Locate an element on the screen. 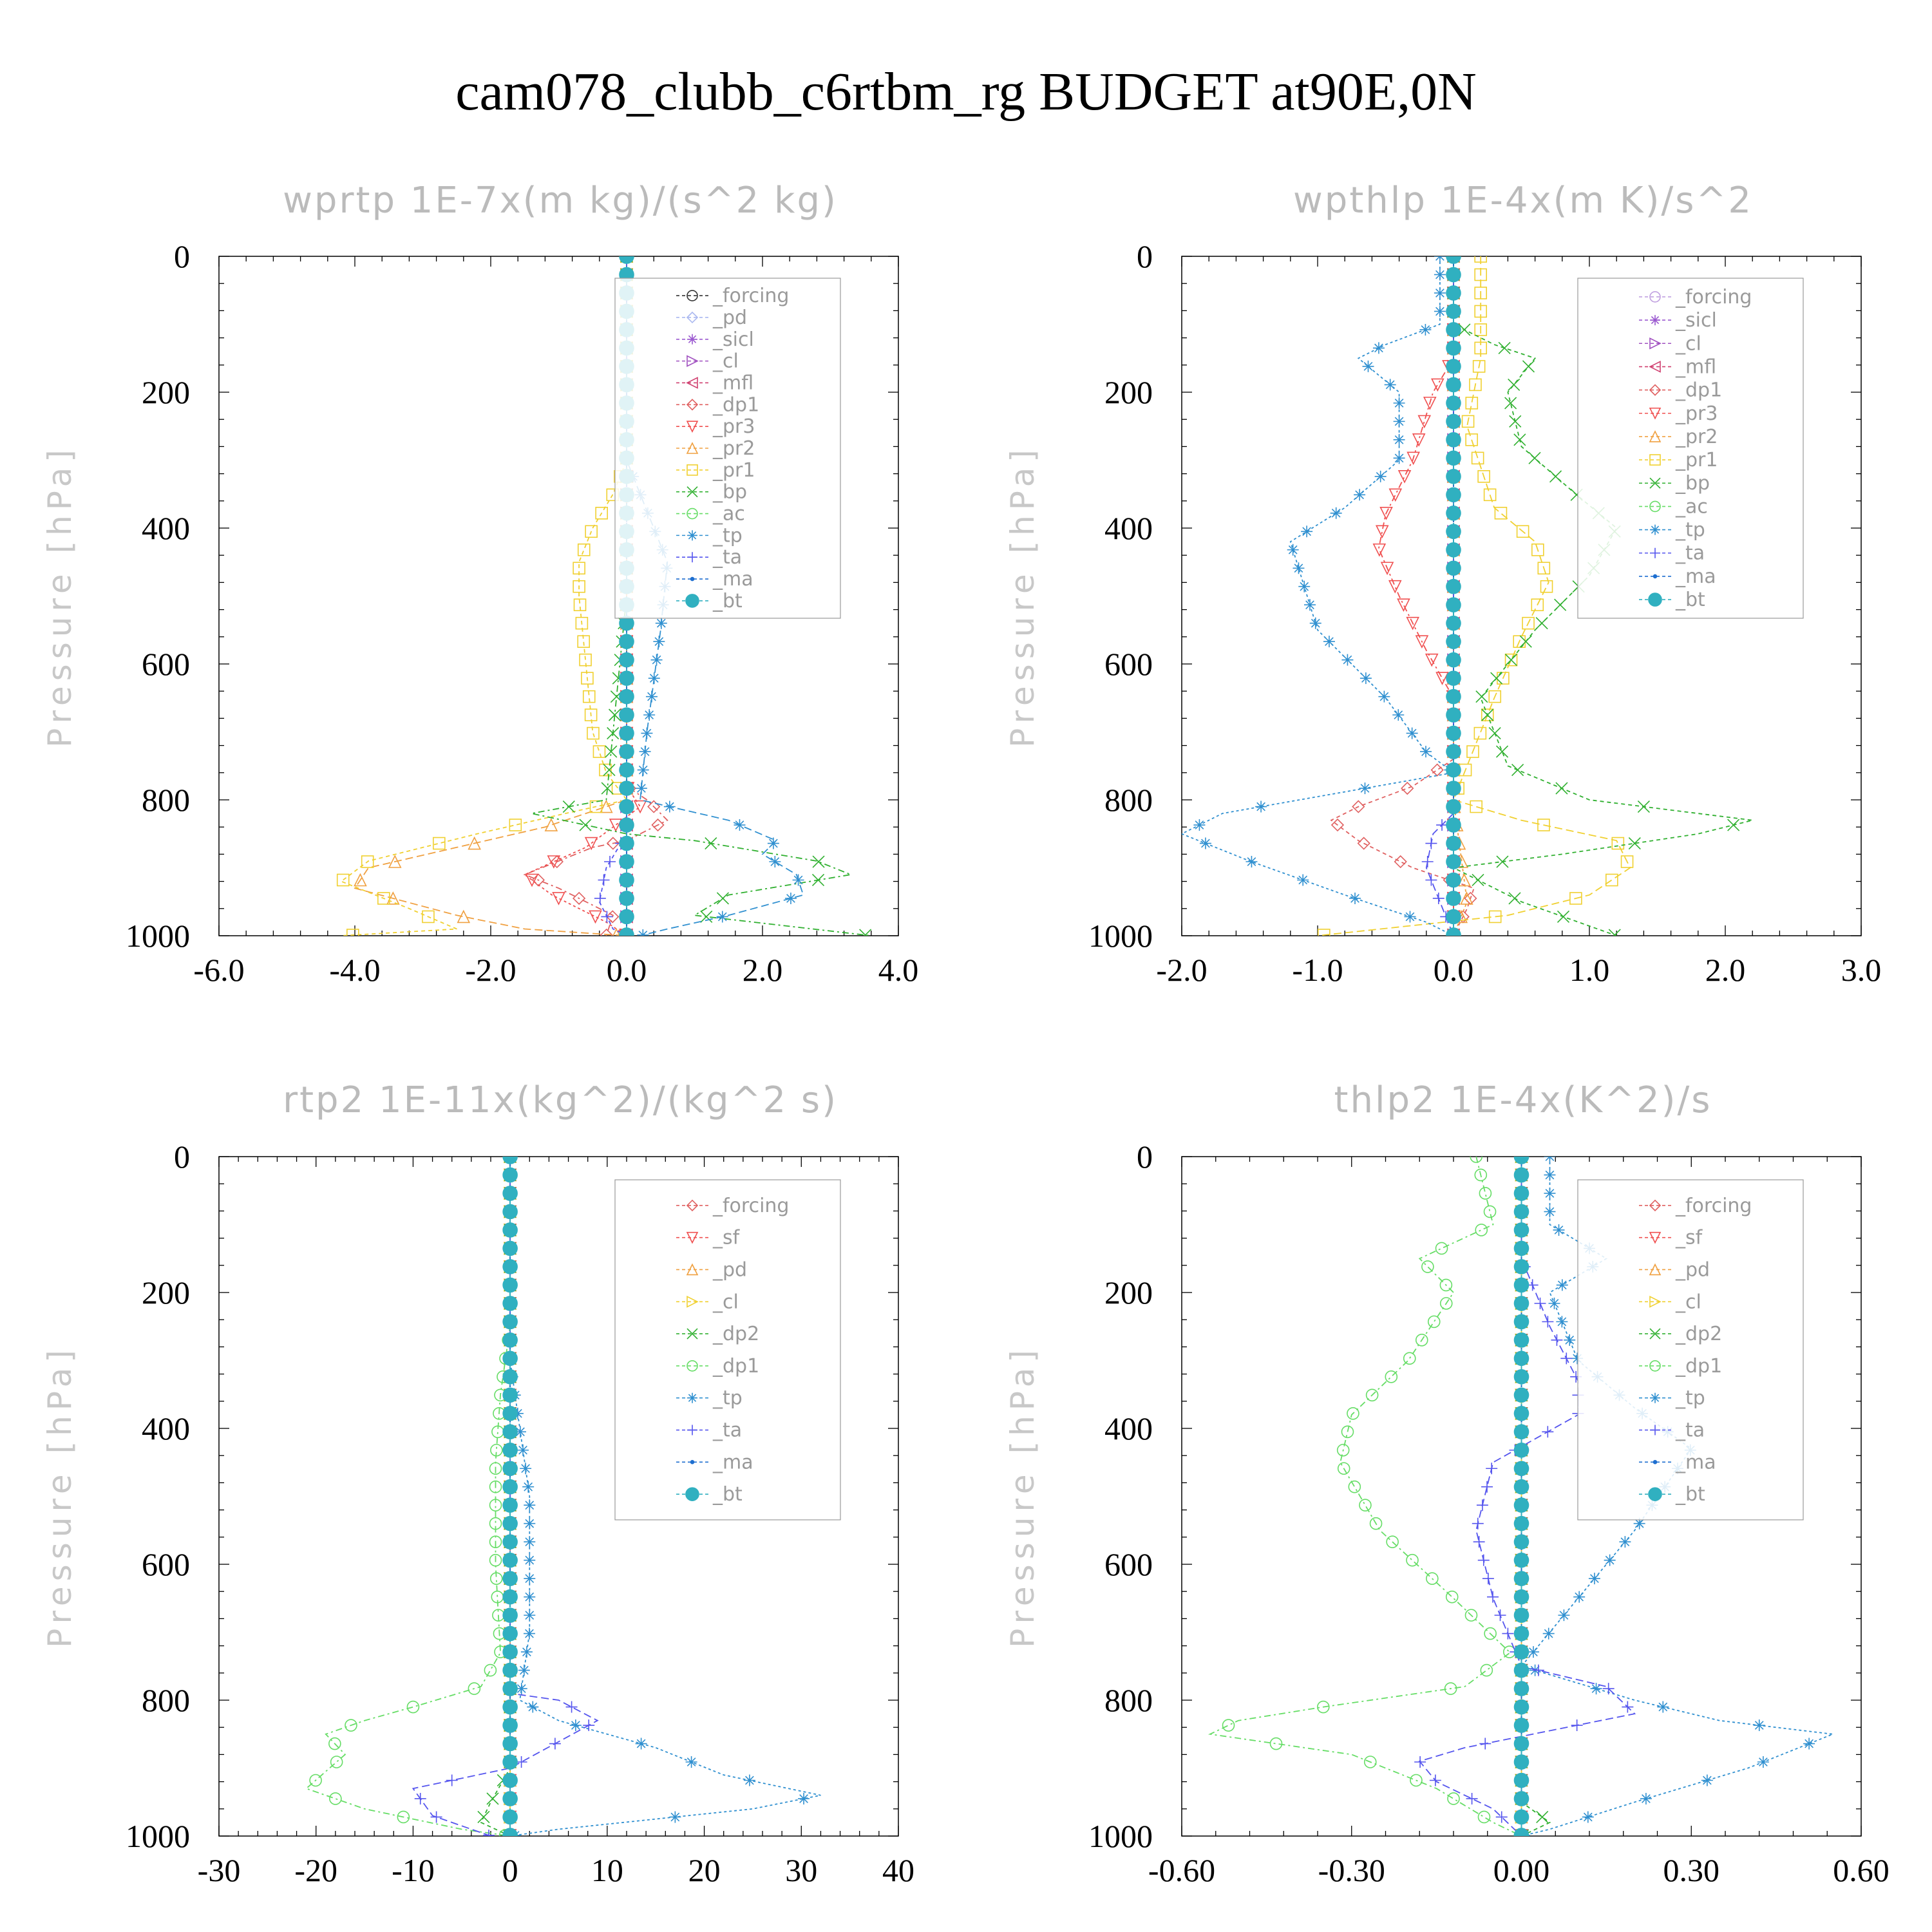  legend-item: _forcing is located at coordinates (732, 1206).